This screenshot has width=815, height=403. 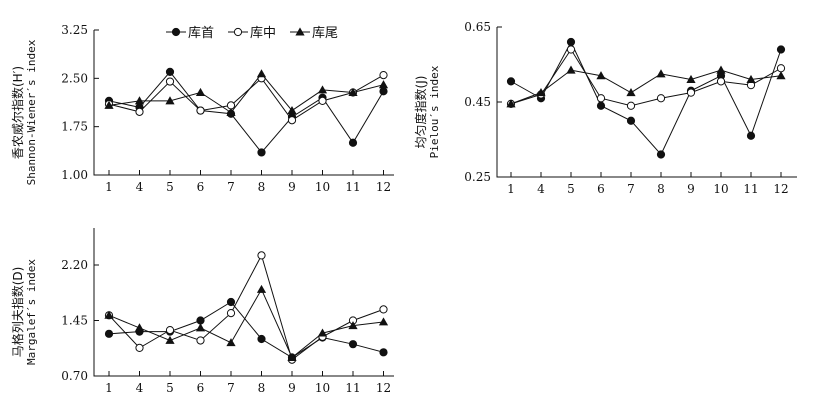 I want to click on y-axis-title-en: Margalef′s index, so click(x=31, y=312).